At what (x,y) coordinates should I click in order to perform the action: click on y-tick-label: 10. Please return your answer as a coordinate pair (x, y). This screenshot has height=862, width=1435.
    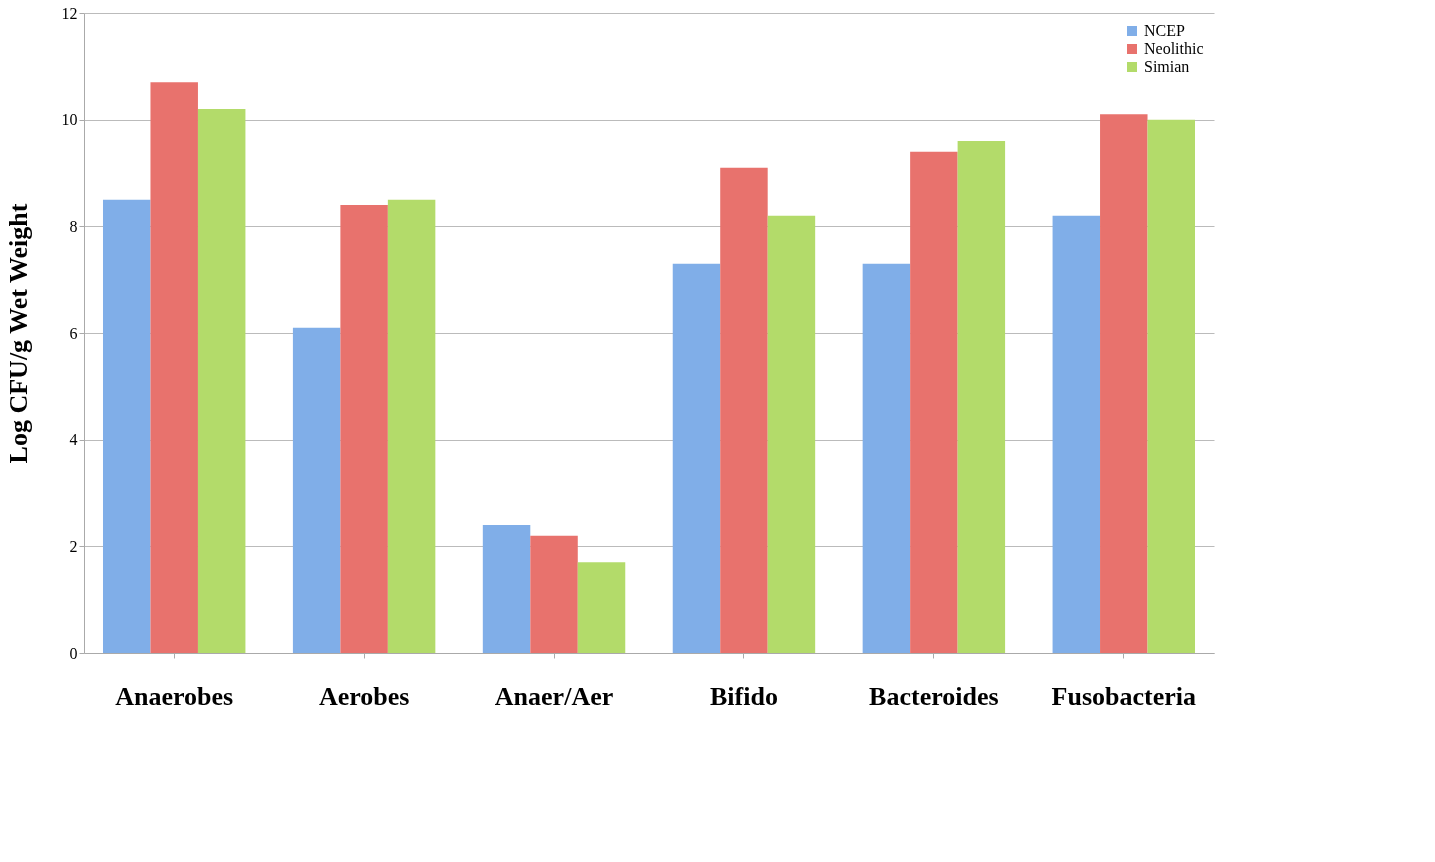
    Looking at the image, I should click on (69, 120).